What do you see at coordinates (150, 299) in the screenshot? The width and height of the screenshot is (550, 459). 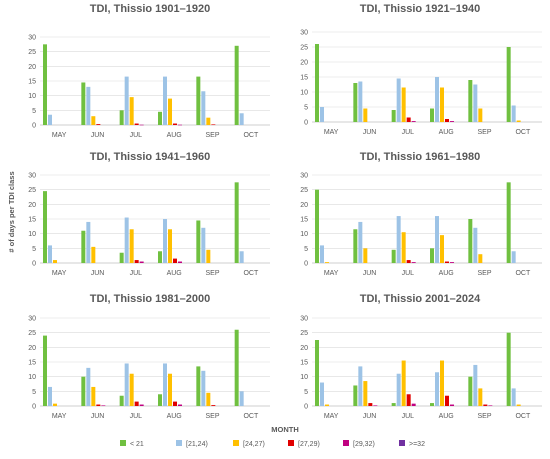 I see `chart-title: TDI, Thissio 1981–2000` at bounding box center [150, 299].